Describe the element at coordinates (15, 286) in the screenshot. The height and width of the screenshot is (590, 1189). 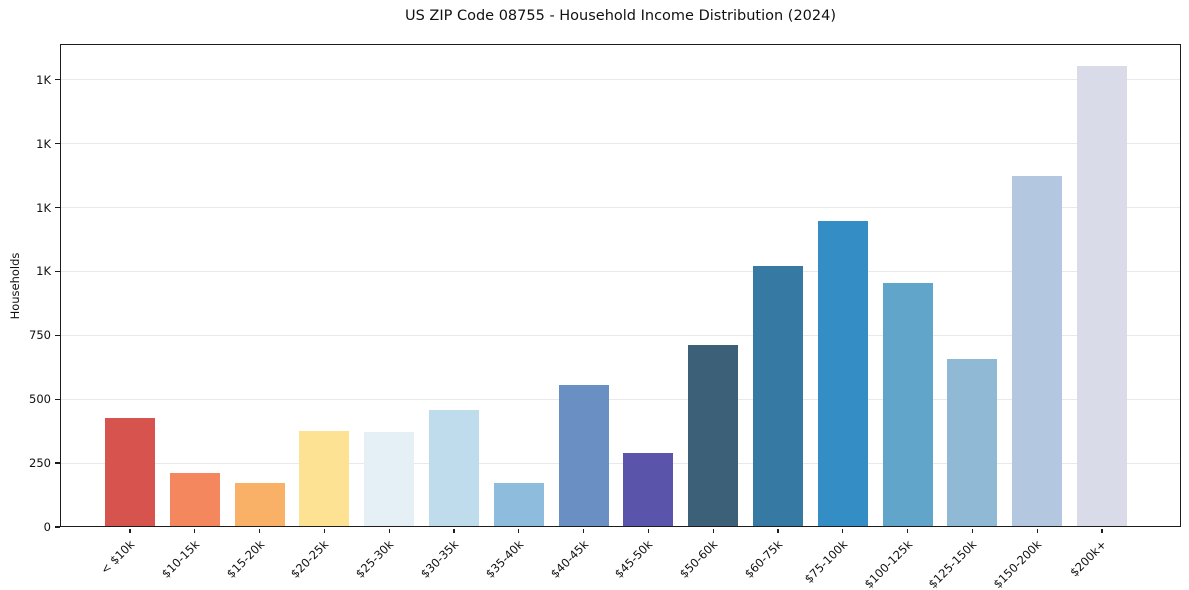
I see `y-axis-label: Households` at that location.